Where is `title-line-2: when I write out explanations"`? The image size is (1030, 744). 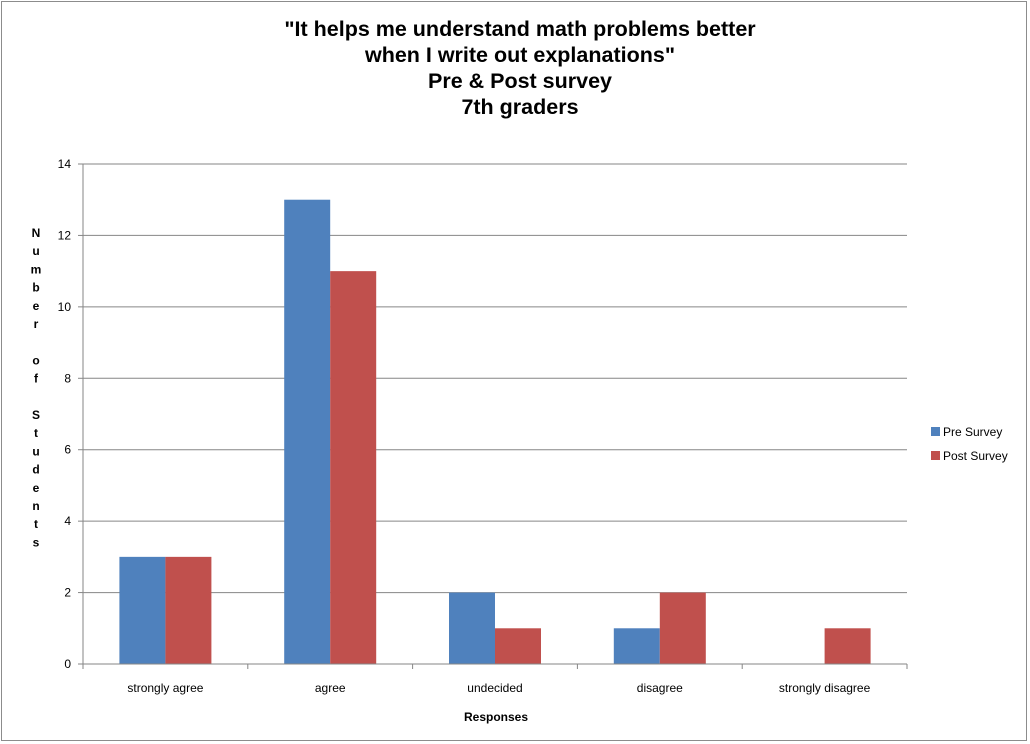
title-line-2: when I write out explanations" is located at coordinates (520, 55).